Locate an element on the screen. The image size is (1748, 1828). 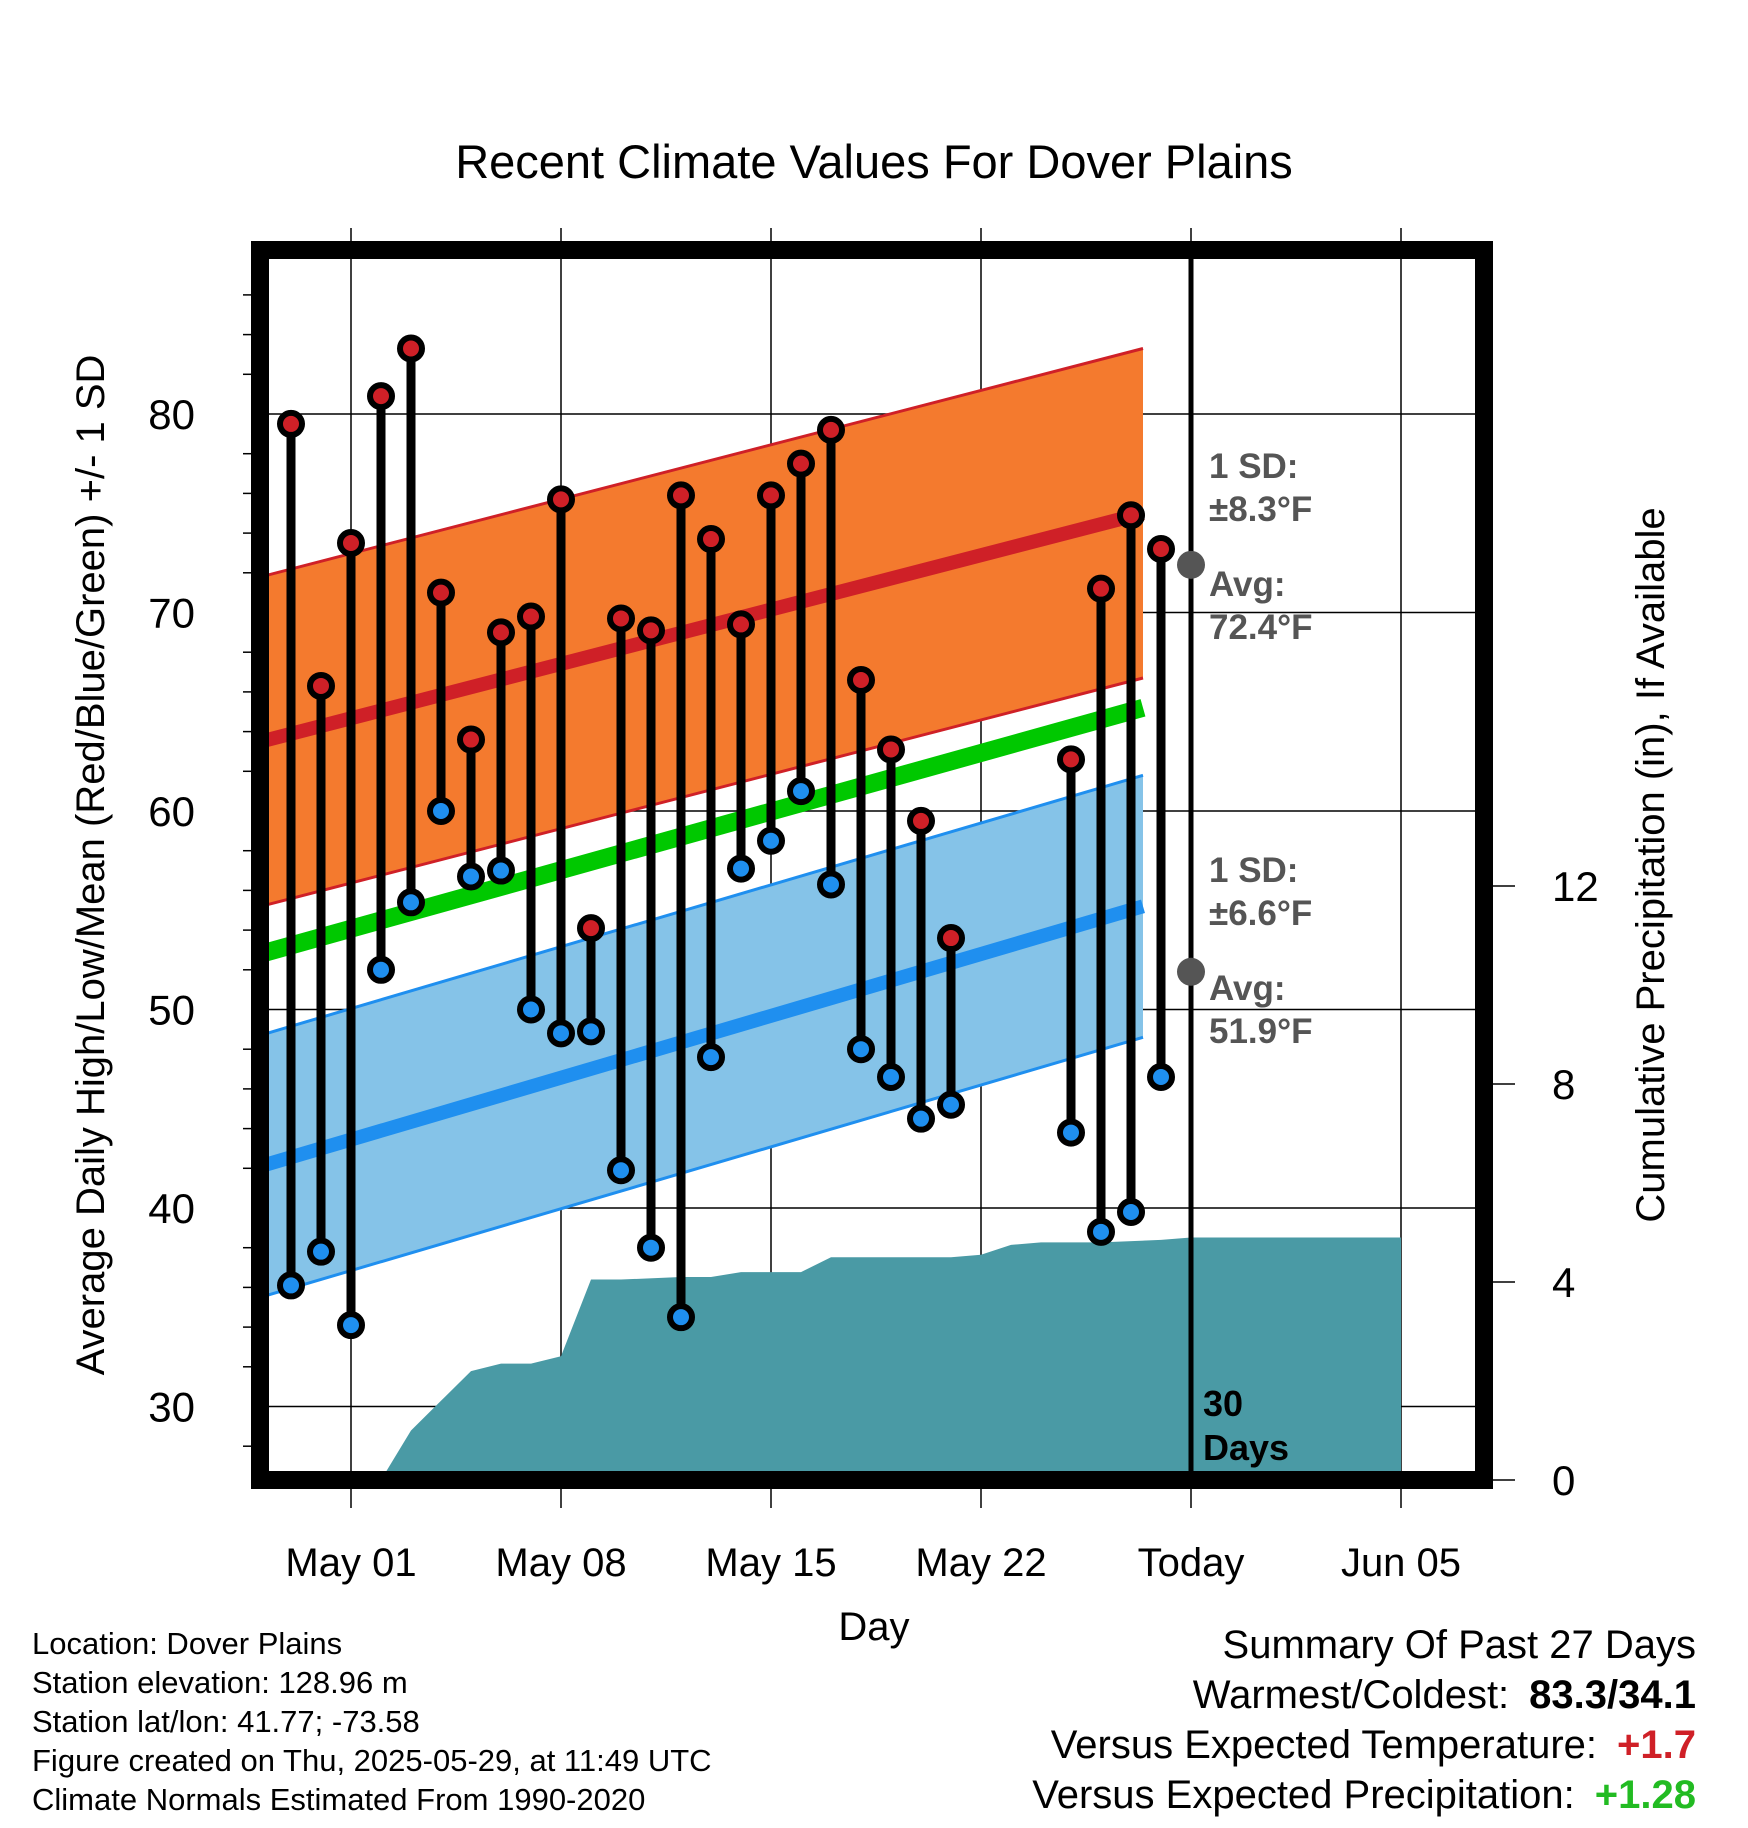
precip-value: +1.28 is located at coordinates (1645, 1795).